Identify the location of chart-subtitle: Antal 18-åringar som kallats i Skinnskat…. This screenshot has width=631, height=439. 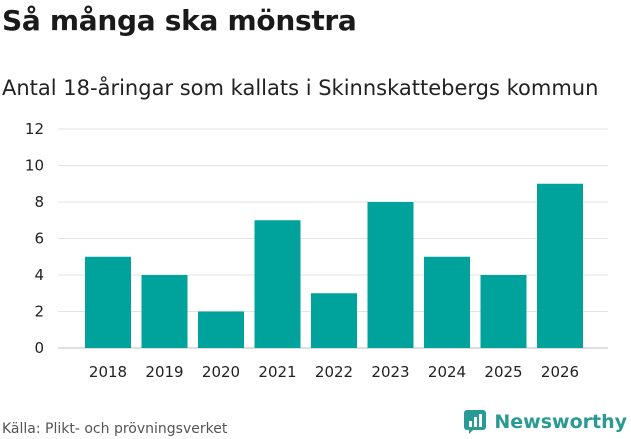
(300, 88).